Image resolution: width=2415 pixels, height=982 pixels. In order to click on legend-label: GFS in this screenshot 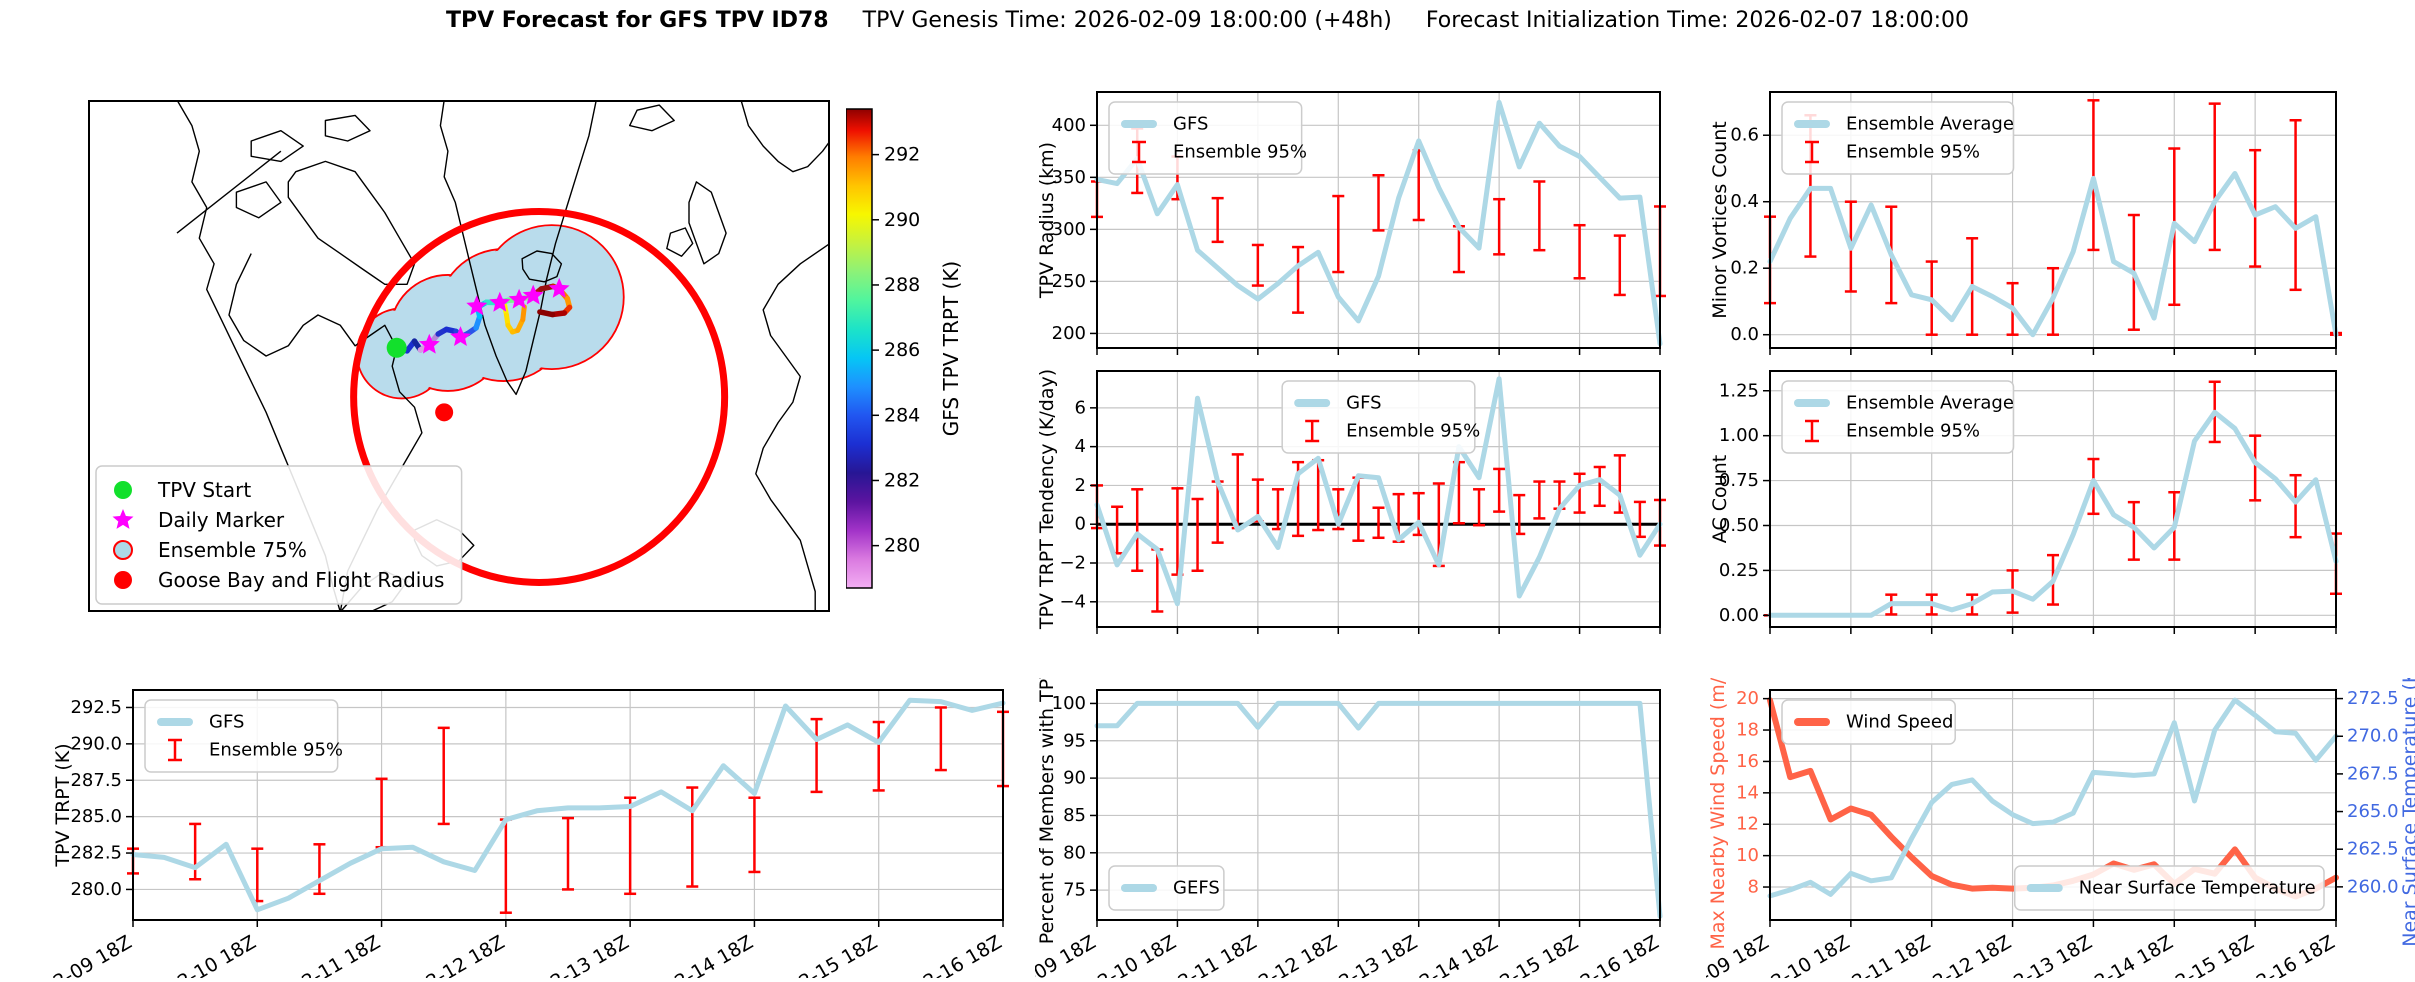, I will do `click(226, 722)`.